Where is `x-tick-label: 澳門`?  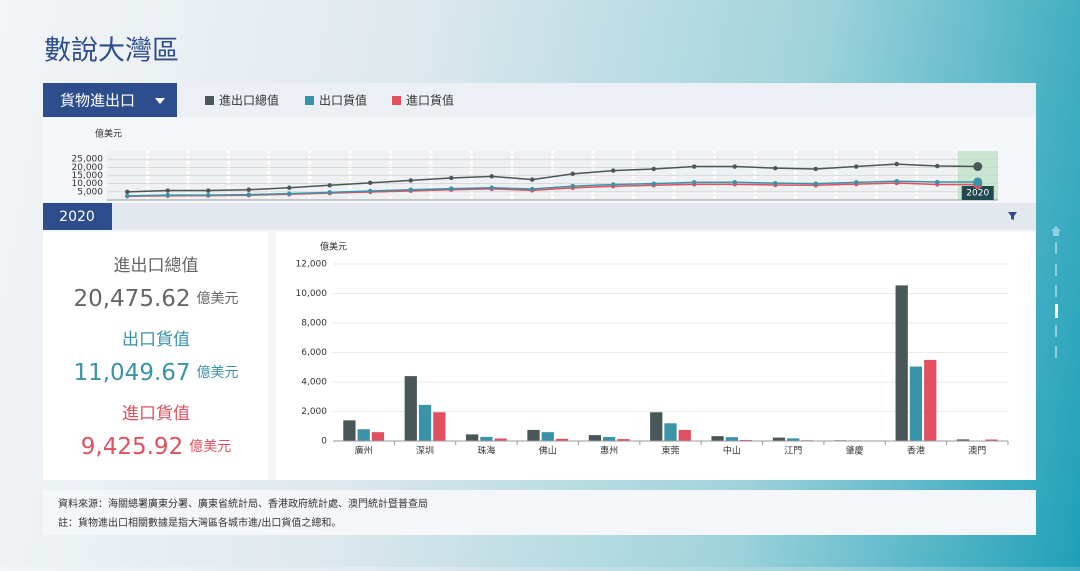
x-tick-label: 澳門 is located at coordinates (977, 451).